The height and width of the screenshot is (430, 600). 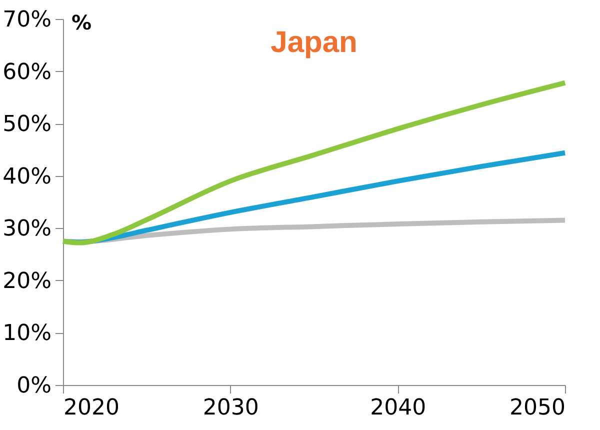 What do you see at coordinates (27, 229) in the screenshot?
I see `y-tick-label: 30%` at bounding box center [27, 229].